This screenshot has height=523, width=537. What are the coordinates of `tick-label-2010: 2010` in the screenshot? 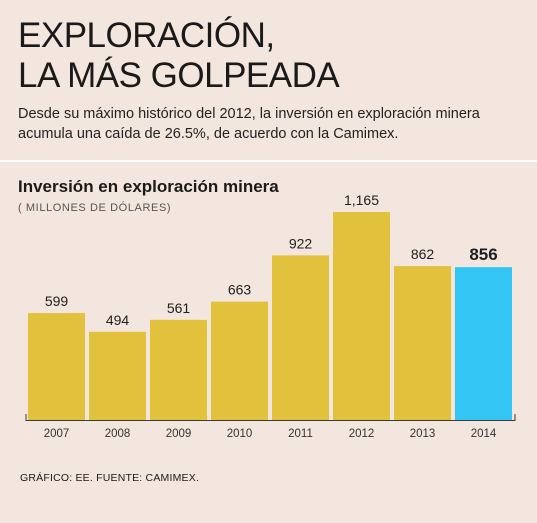 It's located at (240, 434).